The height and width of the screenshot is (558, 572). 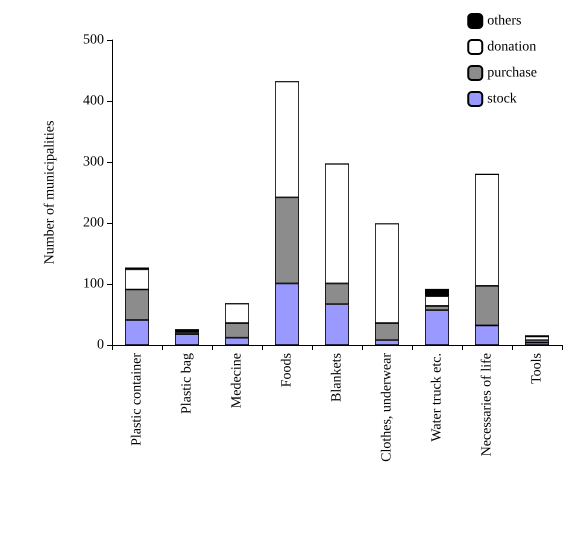 I want to click on x-tick-label: Foods, so click(x=287, y=370).